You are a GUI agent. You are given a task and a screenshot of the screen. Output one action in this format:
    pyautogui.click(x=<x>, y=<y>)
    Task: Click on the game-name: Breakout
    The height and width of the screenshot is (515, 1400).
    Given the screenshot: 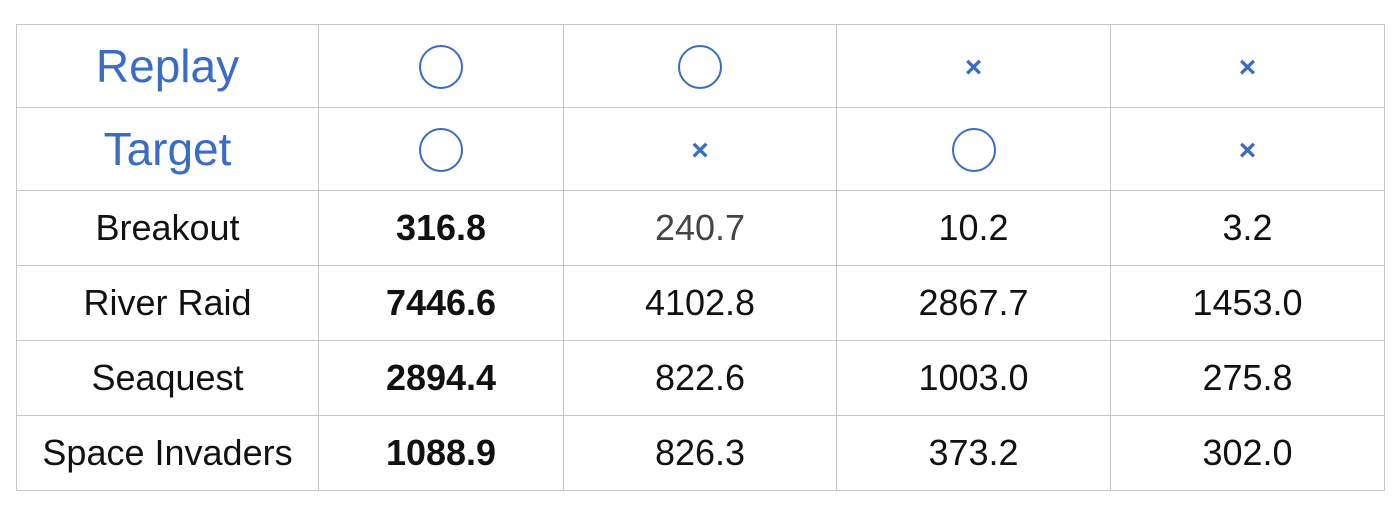 What is the action you would take?
    pyautogui.click(x=167, y=228)
    